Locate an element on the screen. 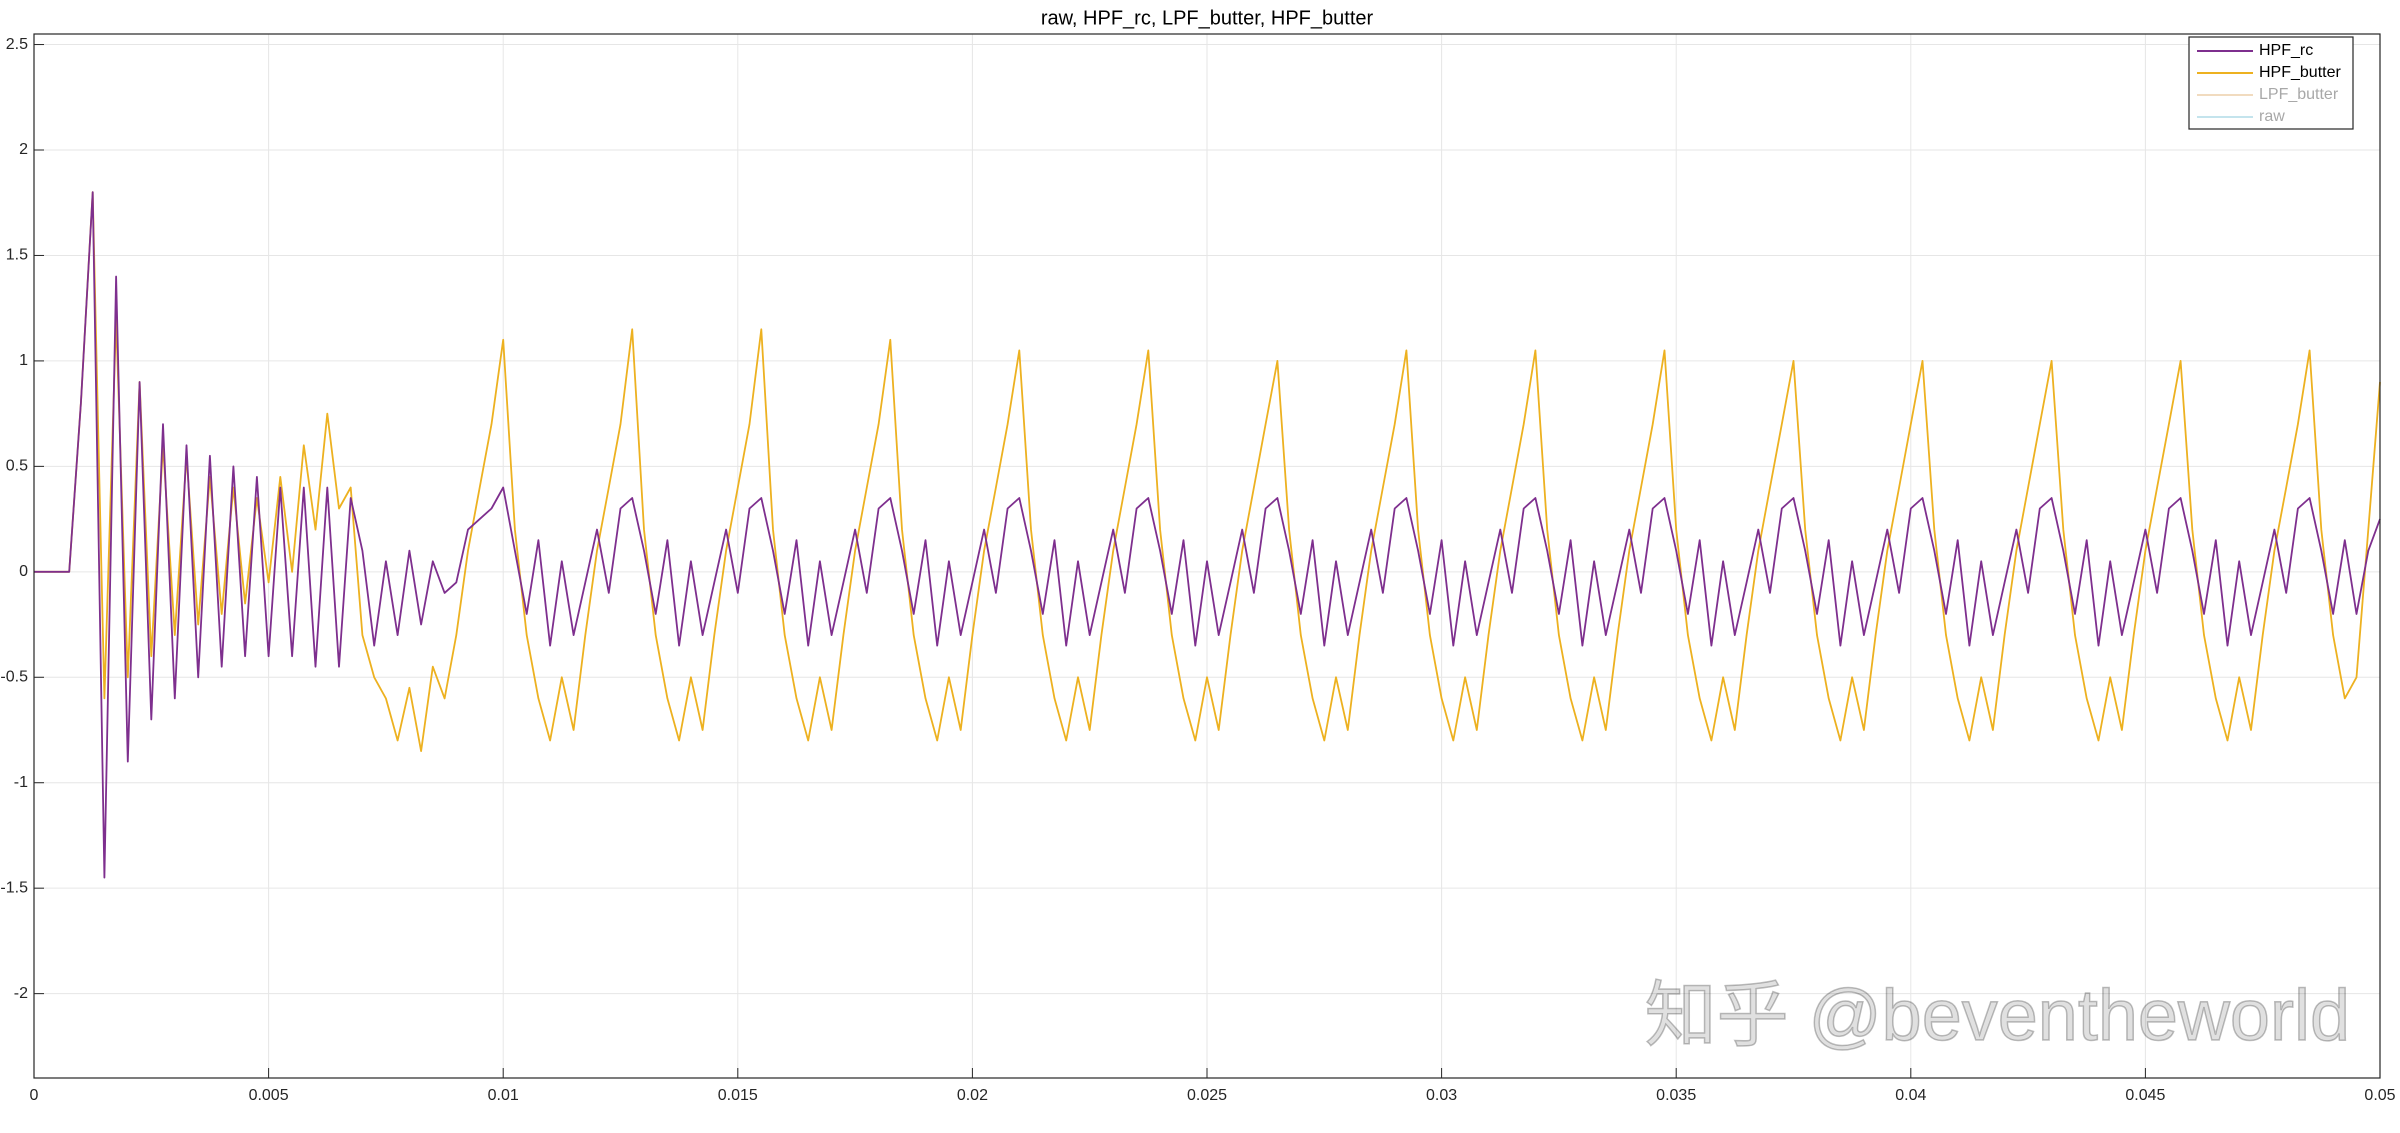  y-tick-label: 1 is located at coordinates (23, 360).